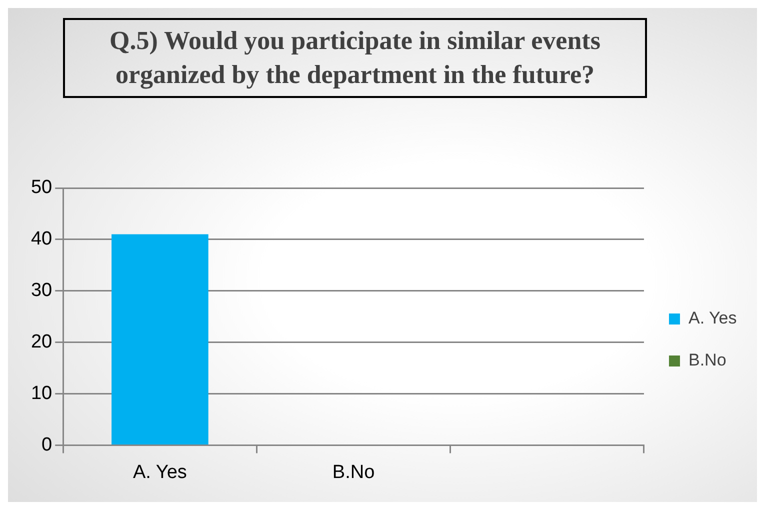  I want to click on y-tick-label: 50, so click(41, 187).